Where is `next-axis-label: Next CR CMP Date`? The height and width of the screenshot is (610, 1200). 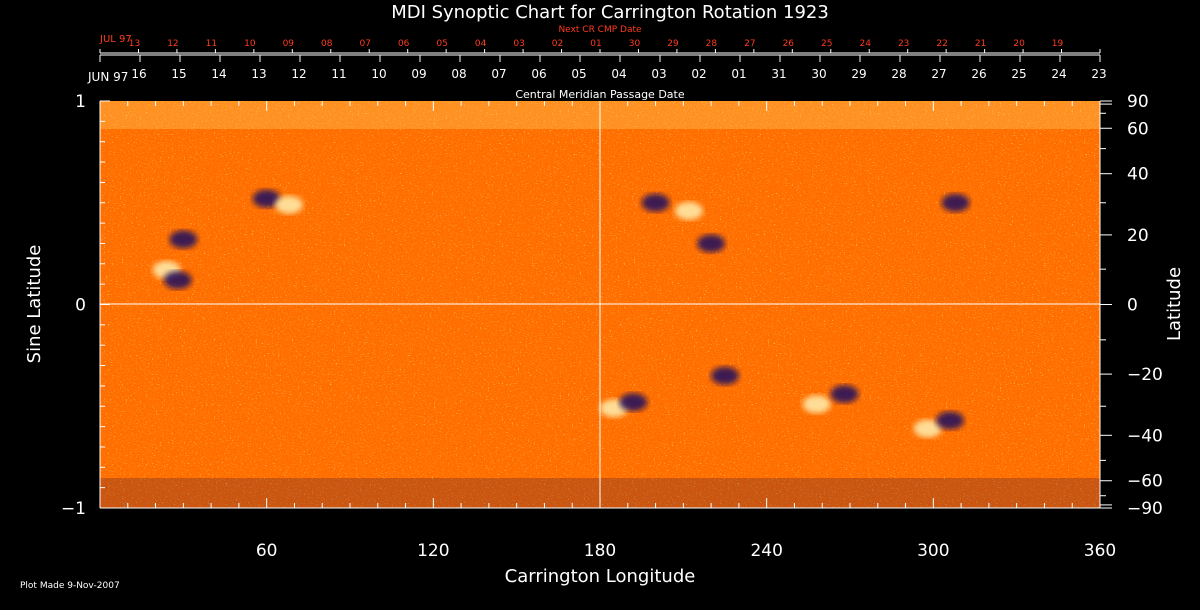 next-axis-label: Next CR CMP Date is located at coordinates (600, 30).